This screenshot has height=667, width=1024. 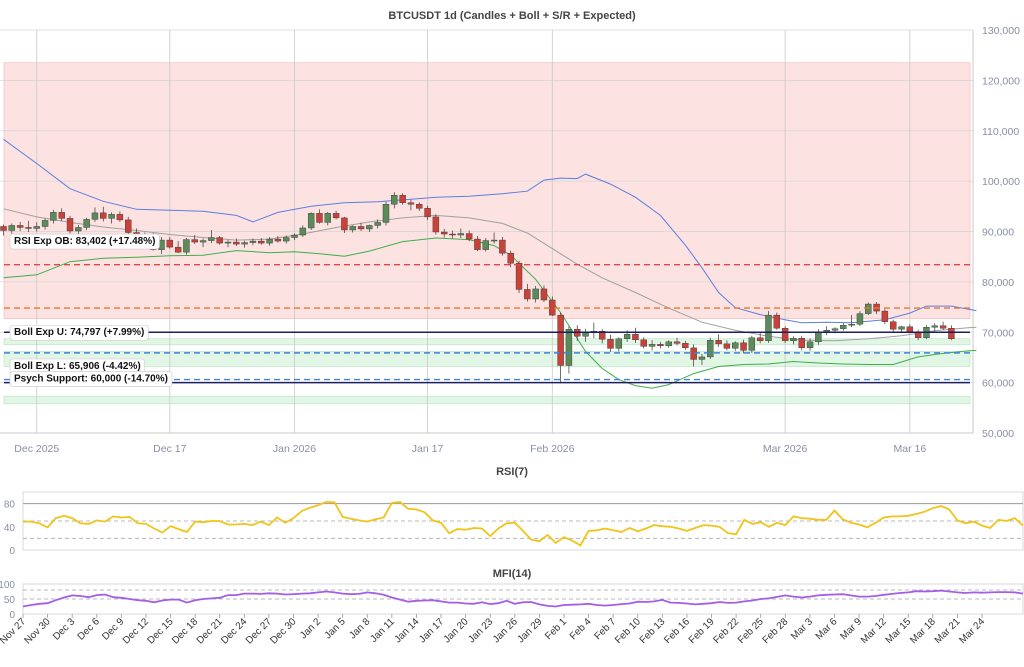 I want to click on price-y-tick-label: 80,000, so click(x=998, y=283).